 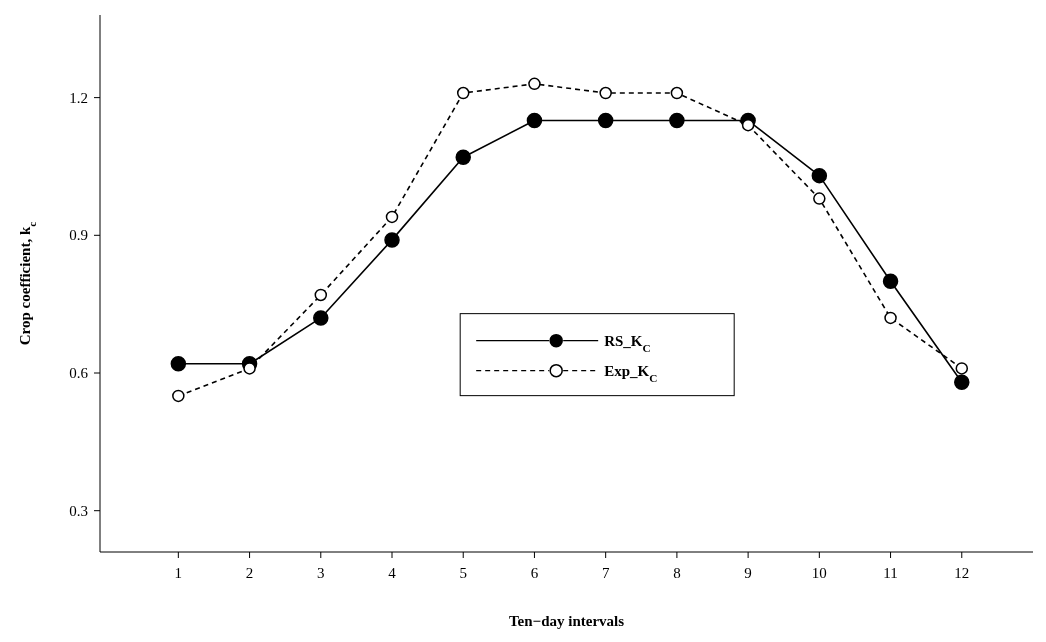 What do you see at coordinates (534, 573) in the screenshot?
I see `x-tick-label: 6` at bounding box center [534, 573].